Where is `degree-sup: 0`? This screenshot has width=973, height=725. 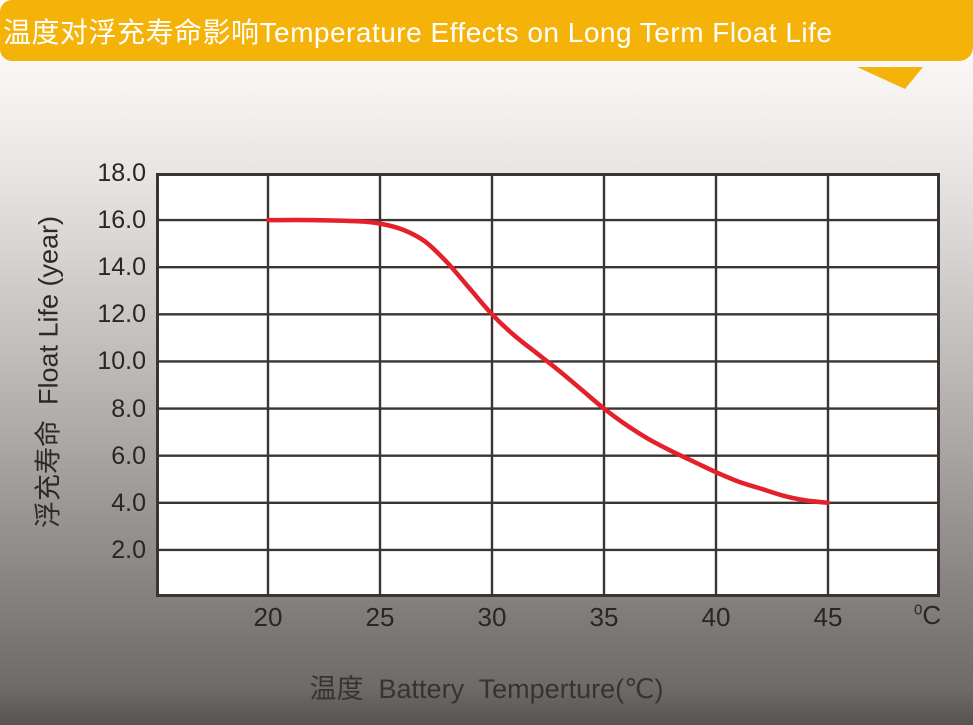 degree-sup: 0 is located at coordinates (918, 610).